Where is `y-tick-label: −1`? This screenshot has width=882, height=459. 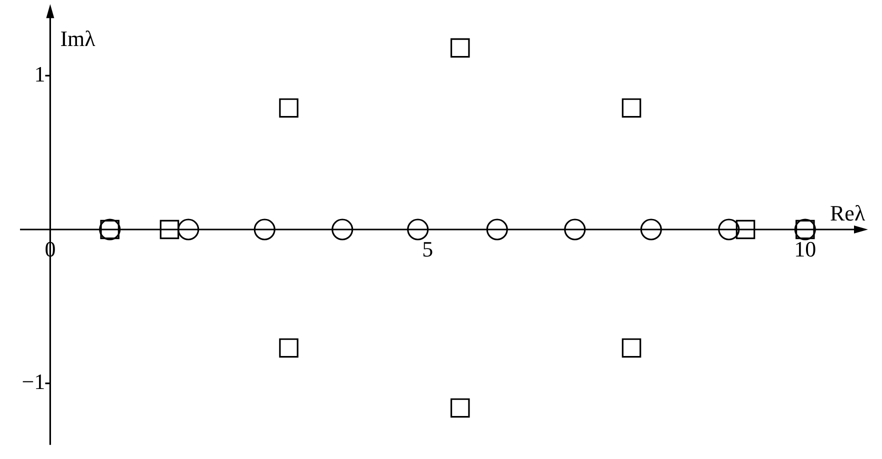 y-tick-label: −1 is located at coordinates (34, 381).